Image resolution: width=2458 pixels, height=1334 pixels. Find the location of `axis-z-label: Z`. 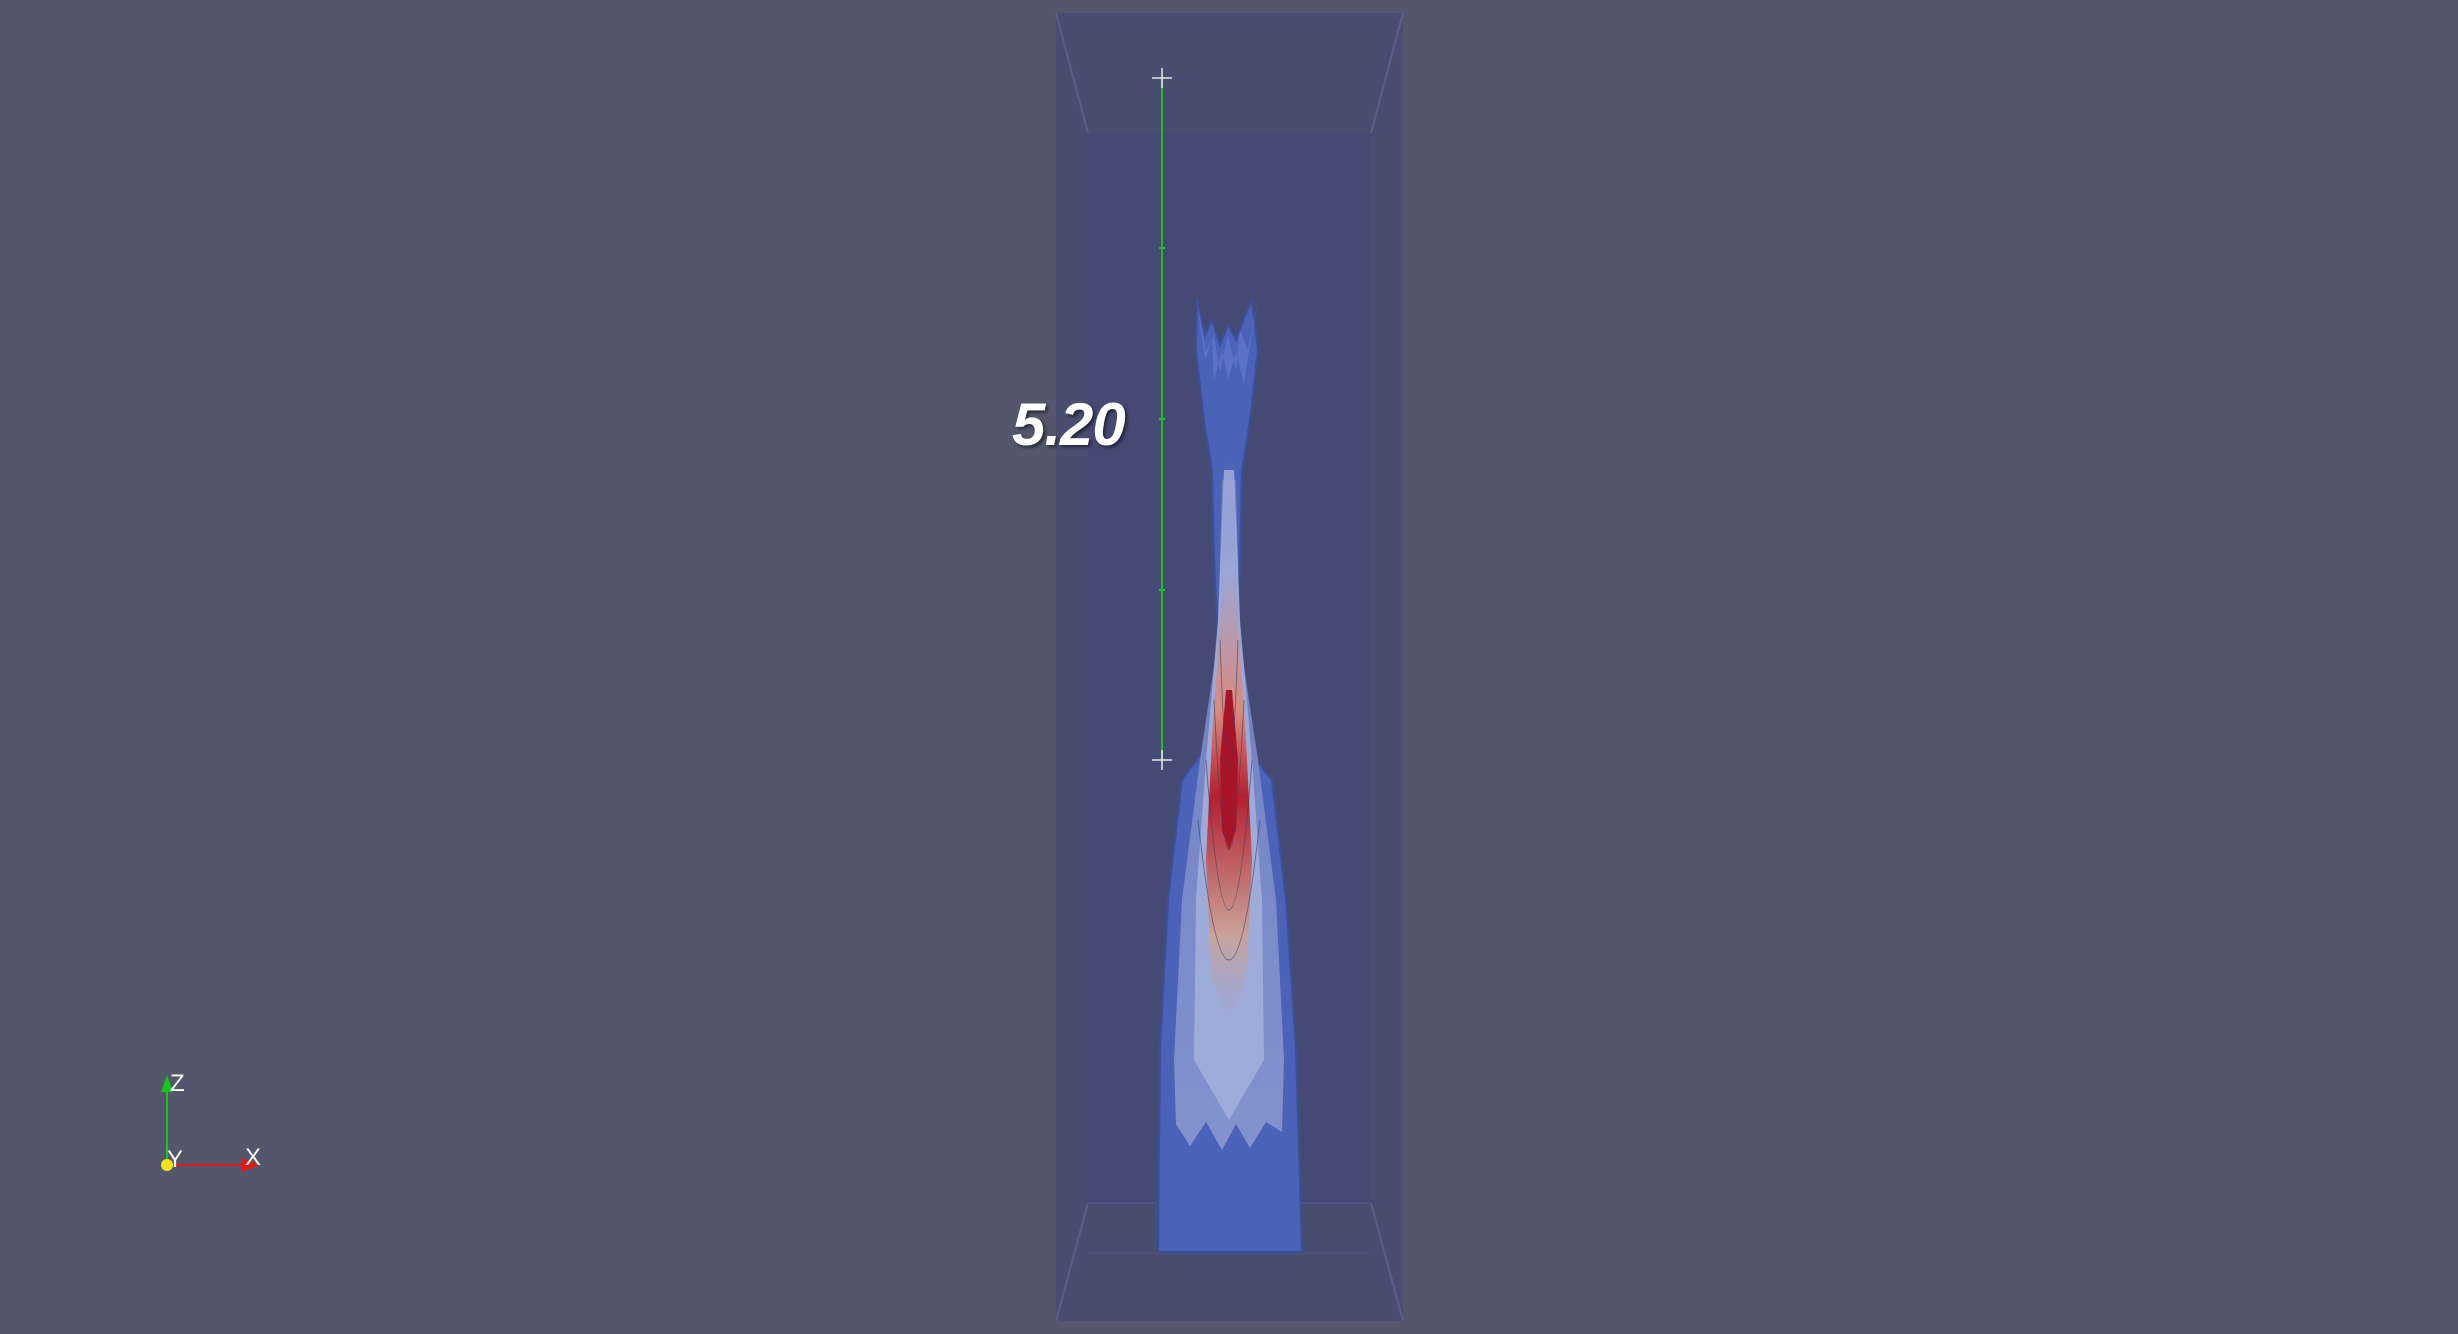

axis-z-label: Z is located at coordinates (177, 1083).